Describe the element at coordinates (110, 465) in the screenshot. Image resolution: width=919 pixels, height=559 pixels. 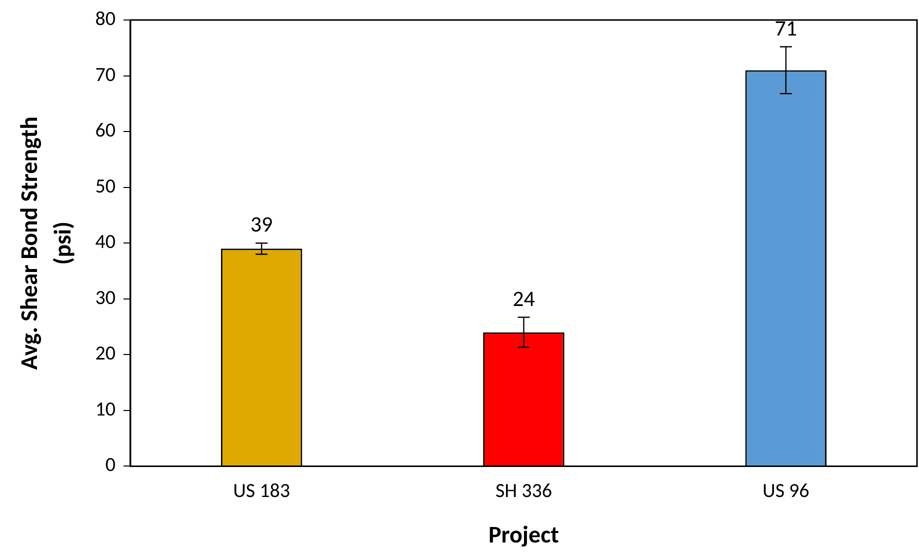
I see `y-tick-label: 0` at that location.